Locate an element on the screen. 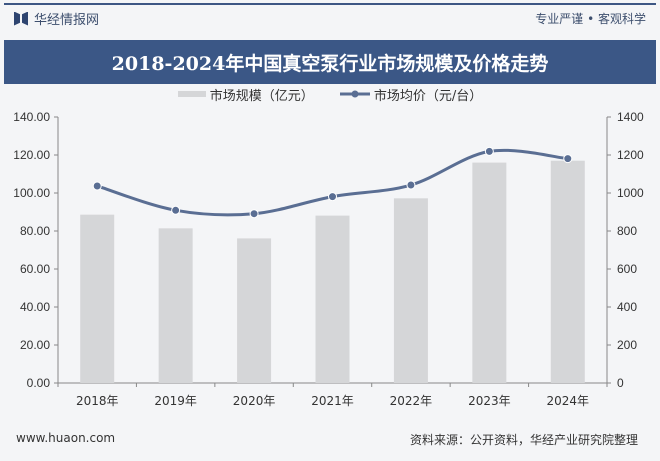  brand-name: 华经情报网 is located at coordinates (67, 20).